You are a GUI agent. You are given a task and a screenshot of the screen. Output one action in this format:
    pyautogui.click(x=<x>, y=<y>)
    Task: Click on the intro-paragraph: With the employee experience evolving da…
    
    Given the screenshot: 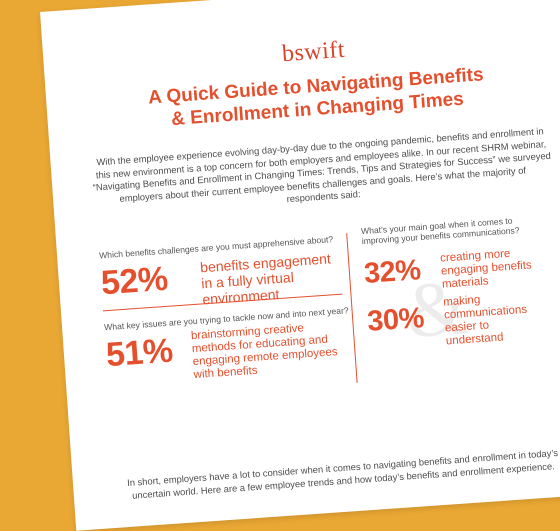 What is the action you would take?
    pyautogui.click(x=322, y=165)
    